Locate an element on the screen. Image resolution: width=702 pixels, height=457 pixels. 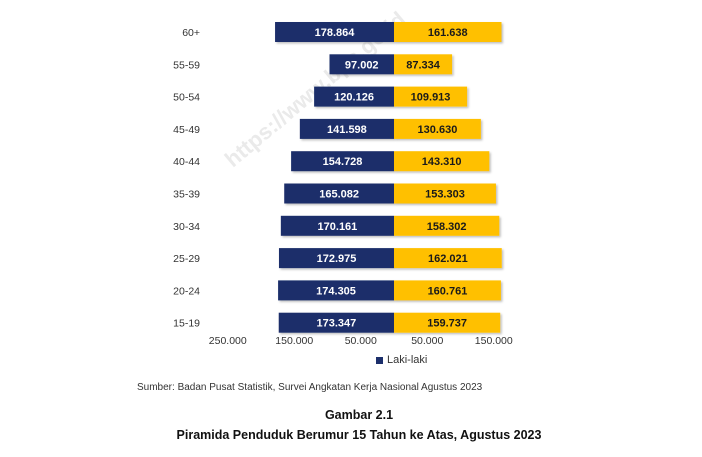
x-tick-label: 250.000 is located at coordinates (228, 341).